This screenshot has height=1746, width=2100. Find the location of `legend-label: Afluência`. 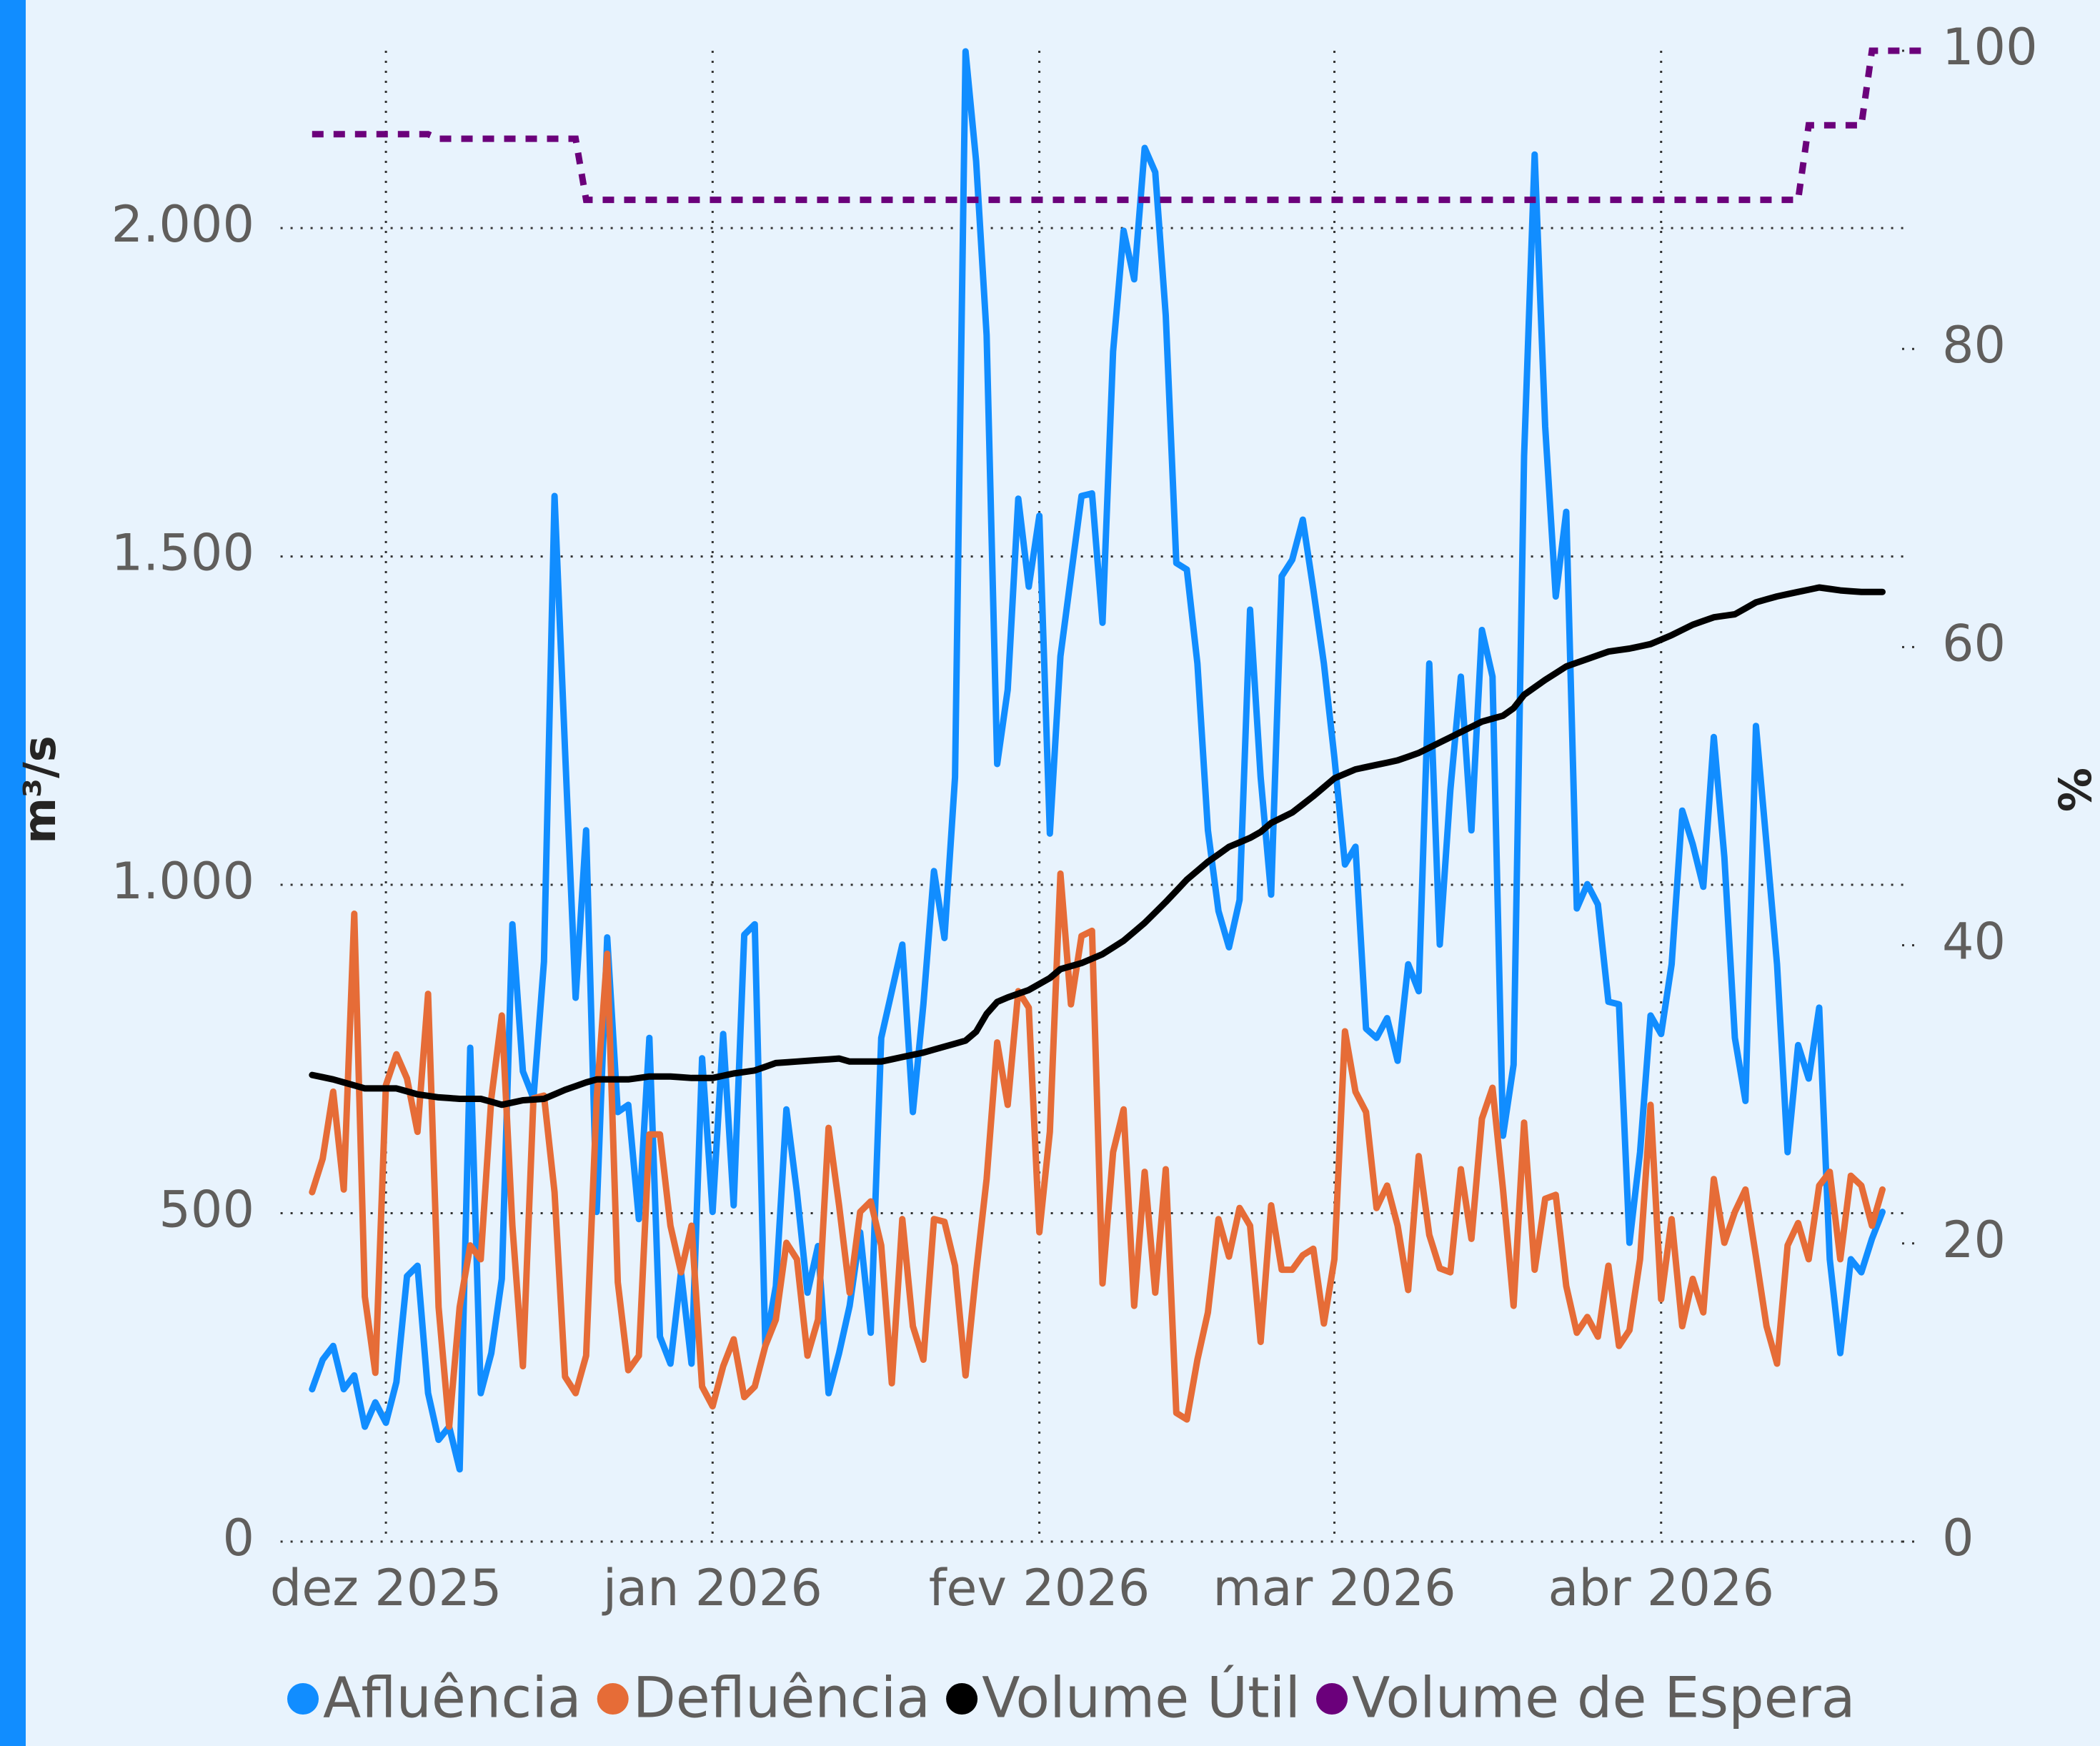

legend-label: Afluência is located at coordinates (453, 1698).